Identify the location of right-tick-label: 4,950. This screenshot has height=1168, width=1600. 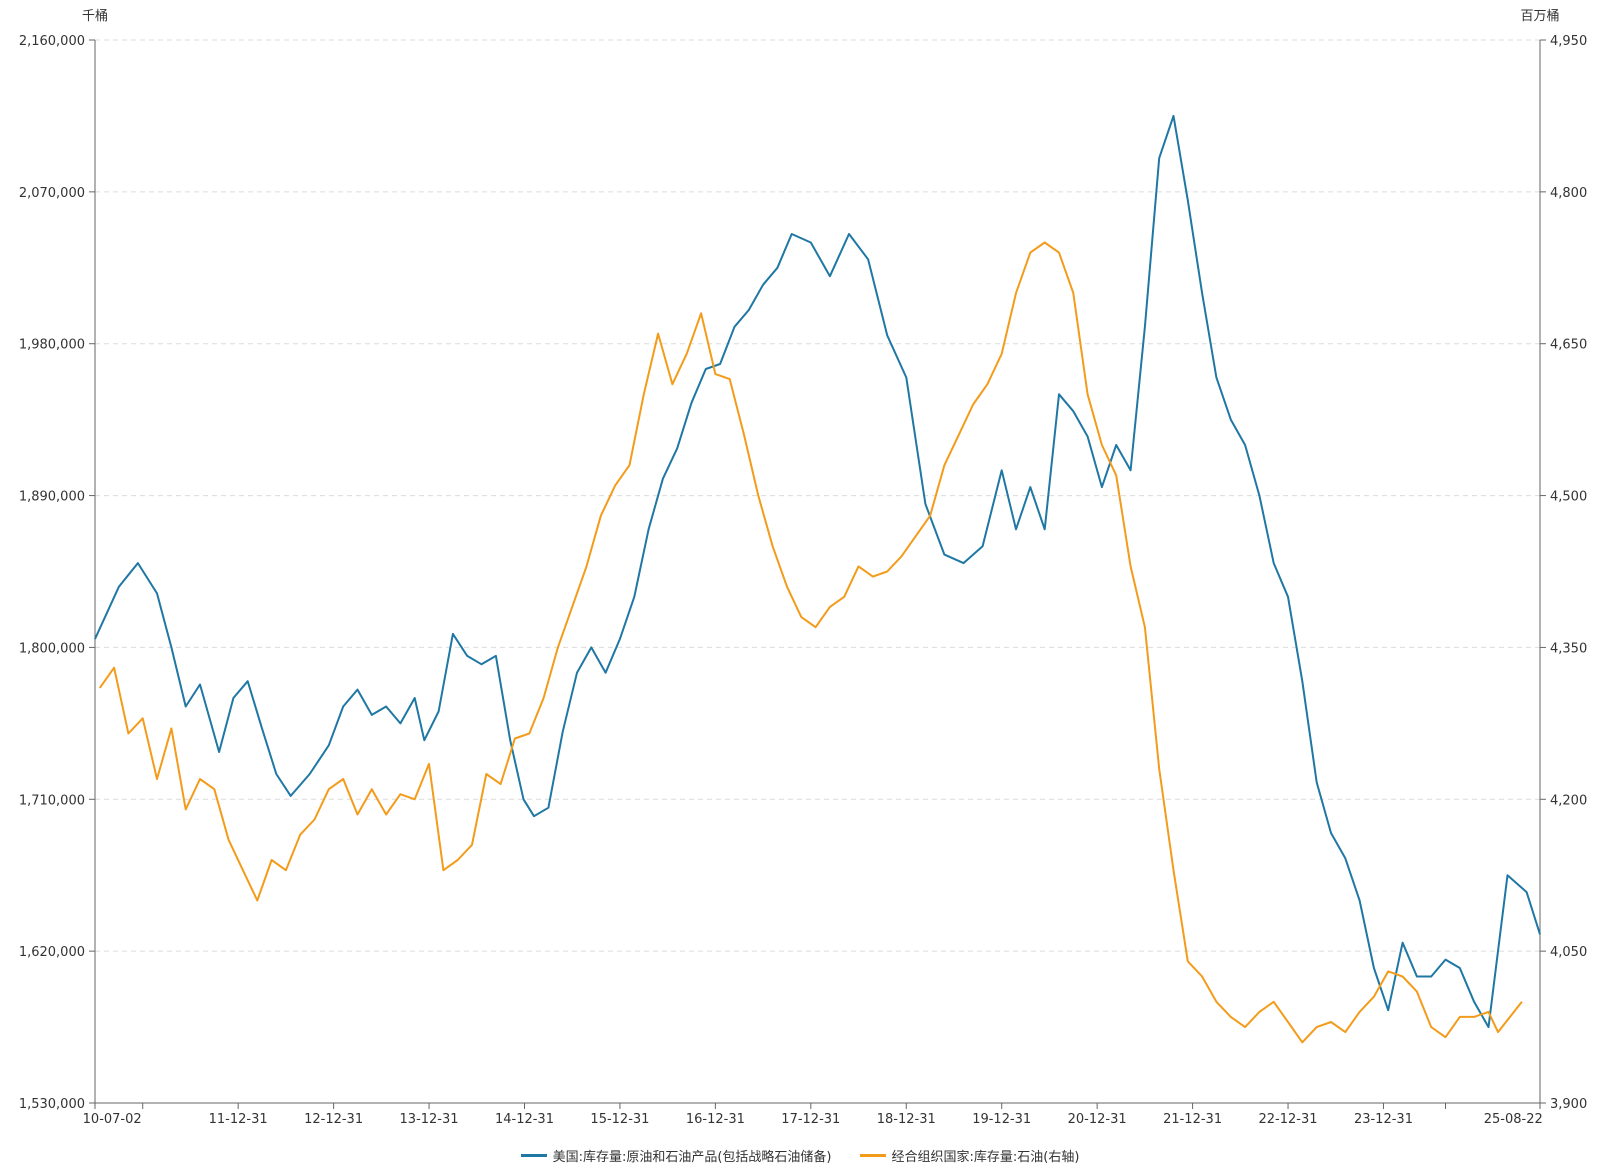
(1568, 41).